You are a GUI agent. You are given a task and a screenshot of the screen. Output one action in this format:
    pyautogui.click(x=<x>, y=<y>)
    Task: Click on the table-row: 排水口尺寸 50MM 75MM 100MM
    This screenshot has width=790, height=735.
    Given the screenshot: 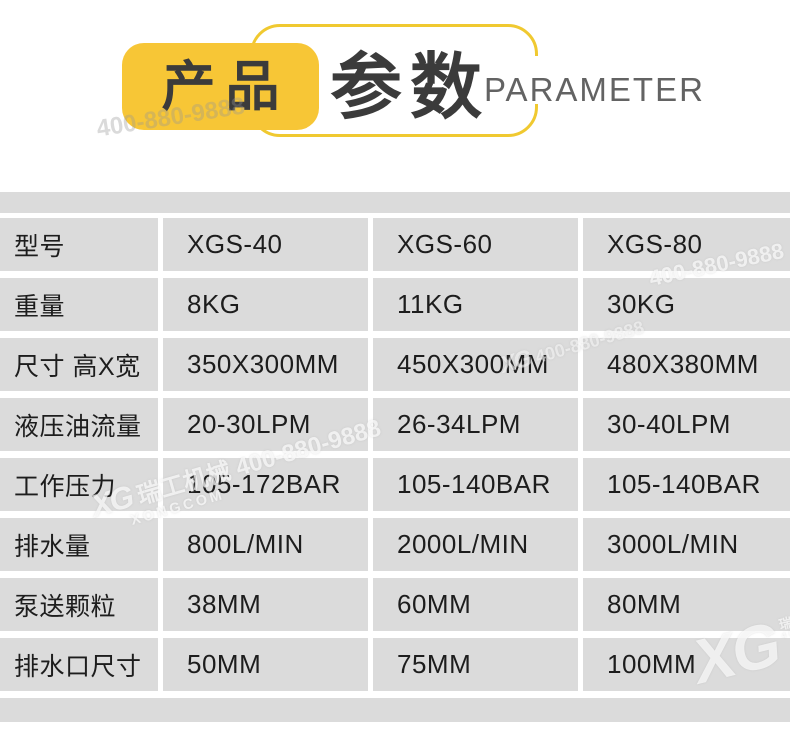 What is the action you would take?
    pyautogui.click(x=395, y=664)
    